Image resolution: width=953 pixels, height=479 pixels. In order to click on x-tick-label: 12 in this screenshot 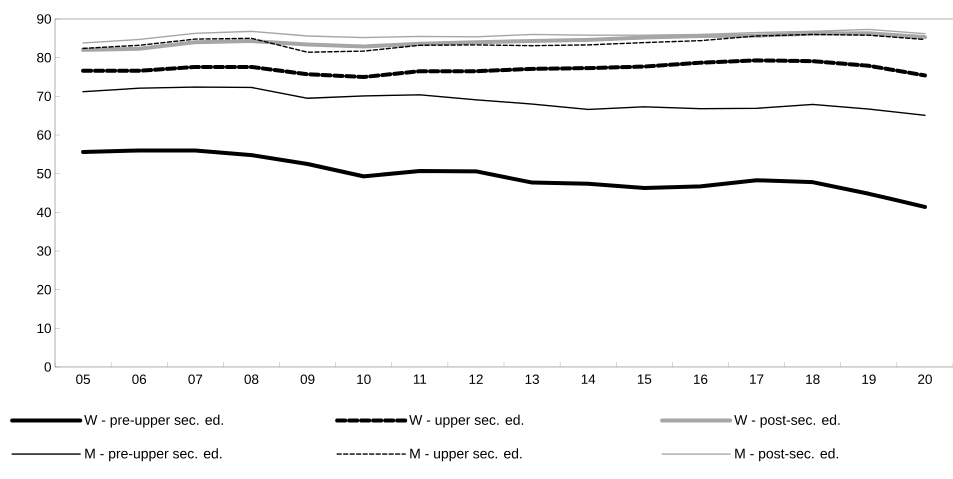, I will do `click(476, 379)`.